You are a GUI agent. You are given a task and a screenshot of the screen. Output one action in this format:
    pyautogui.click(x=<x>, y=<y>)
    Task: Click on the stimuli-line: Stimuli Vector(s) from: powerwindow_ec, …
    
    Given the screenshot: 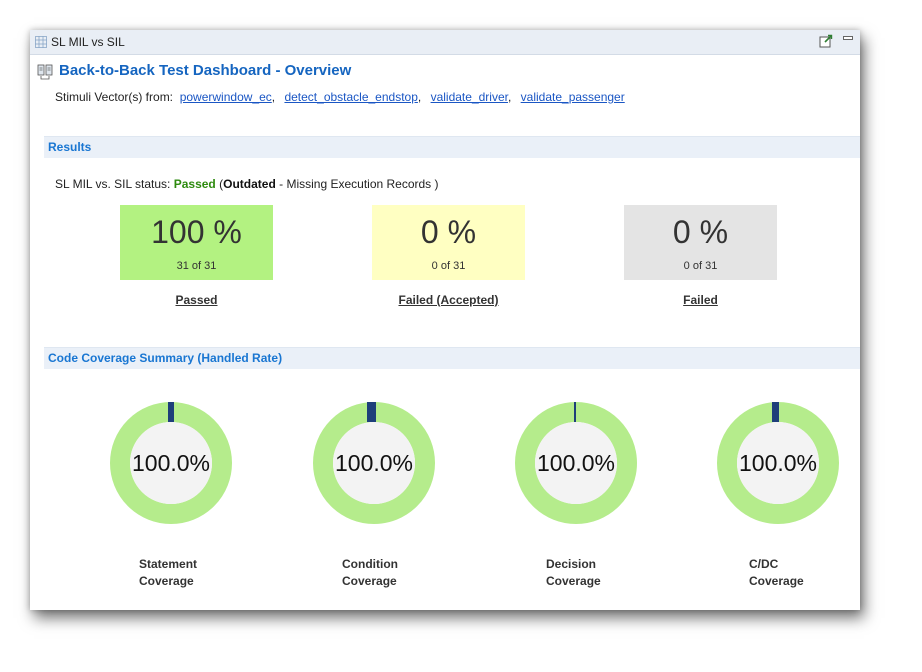 What is the action you would take?
    pyautogui.click(x=340, y=97)
    